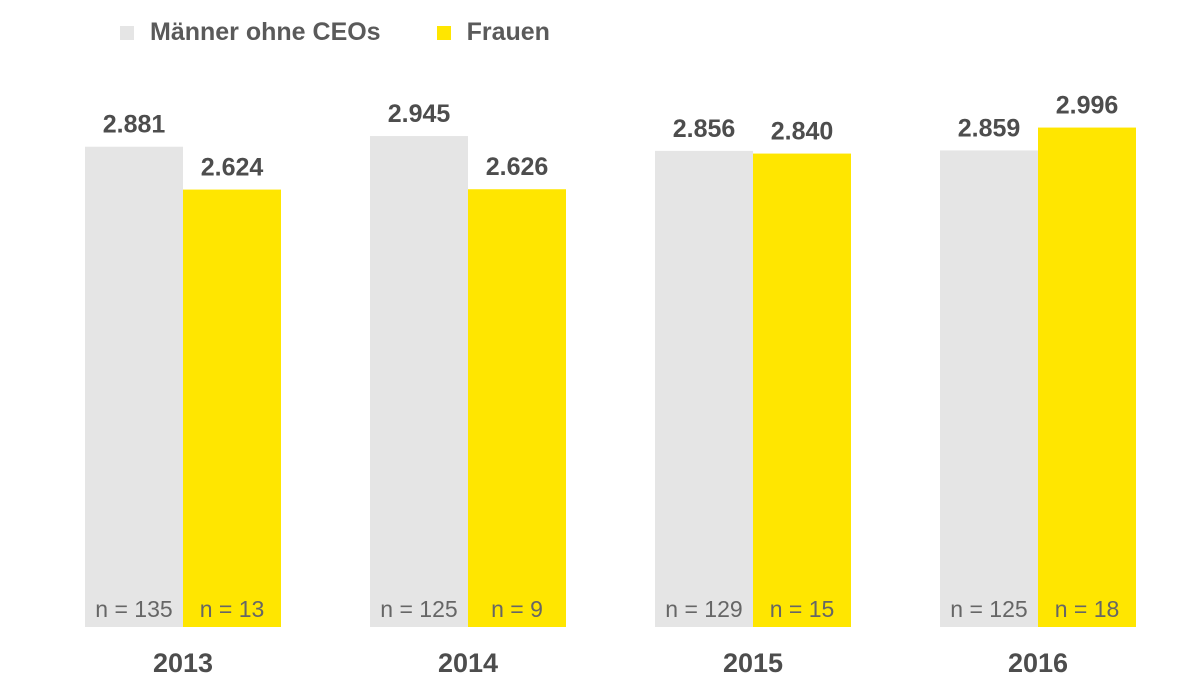  What do you see at coordinates (468, 662) in the screenshot?
I see `category-label-2014: 2014` at bounding box center [468, 662].